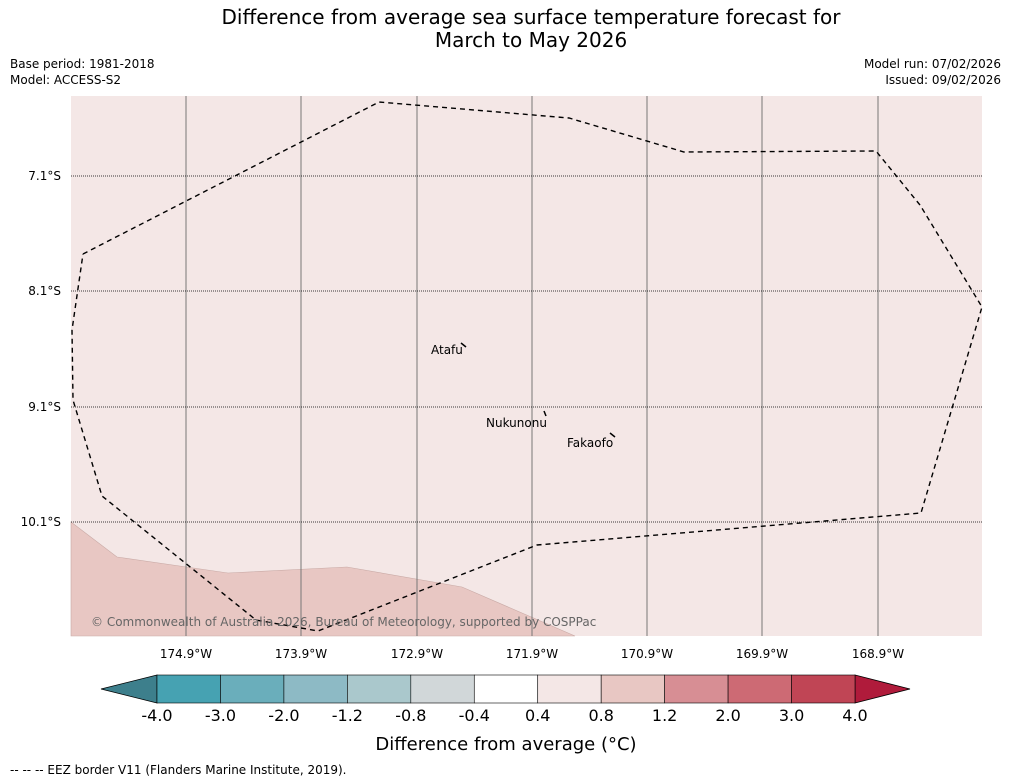 The width and height of the screenshot is (1011, 781). Describe the element at coordinates (323, 579) in the screenshot. I see `warm-anomaly-region` at that location.